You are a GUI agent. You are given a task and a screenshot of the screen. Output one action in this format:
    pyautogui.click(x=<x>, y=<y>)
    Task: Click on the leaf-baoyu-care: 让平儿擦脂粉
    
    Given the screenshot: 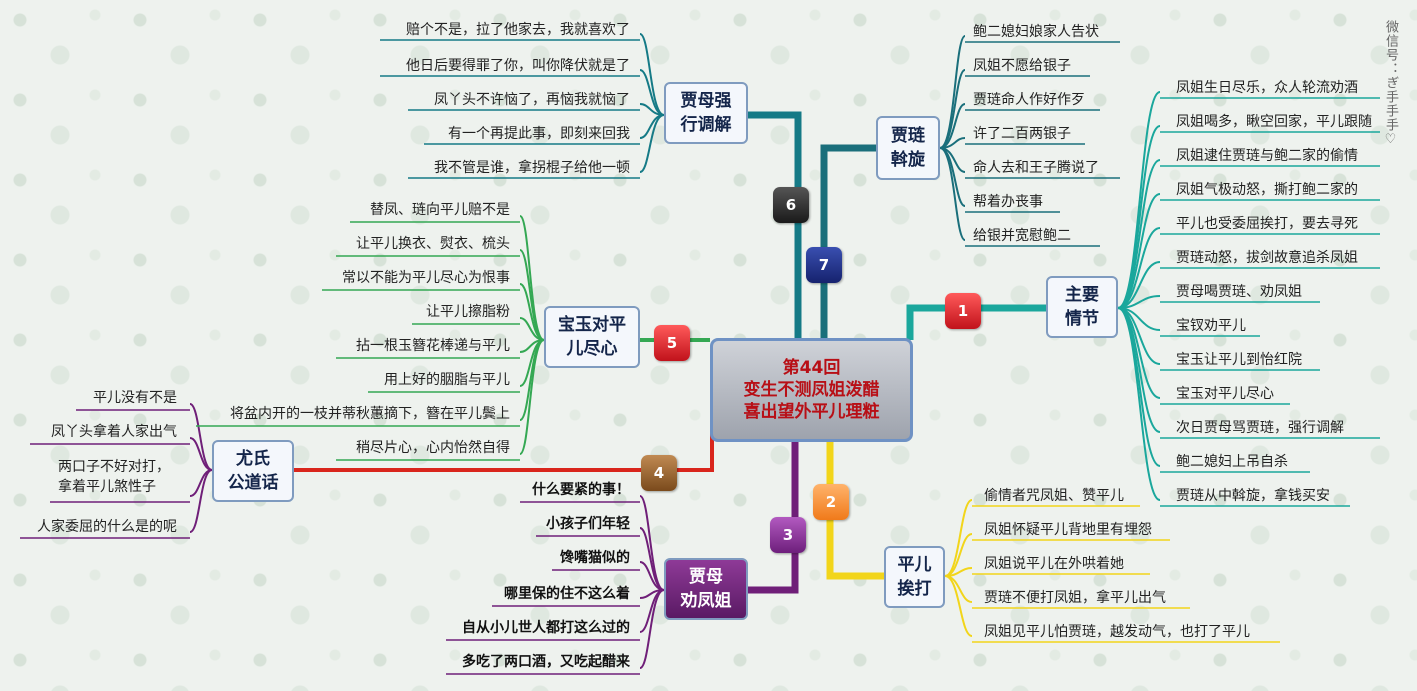 What is the action you would take?
    pyautogui.click(x=468, y=312)
    